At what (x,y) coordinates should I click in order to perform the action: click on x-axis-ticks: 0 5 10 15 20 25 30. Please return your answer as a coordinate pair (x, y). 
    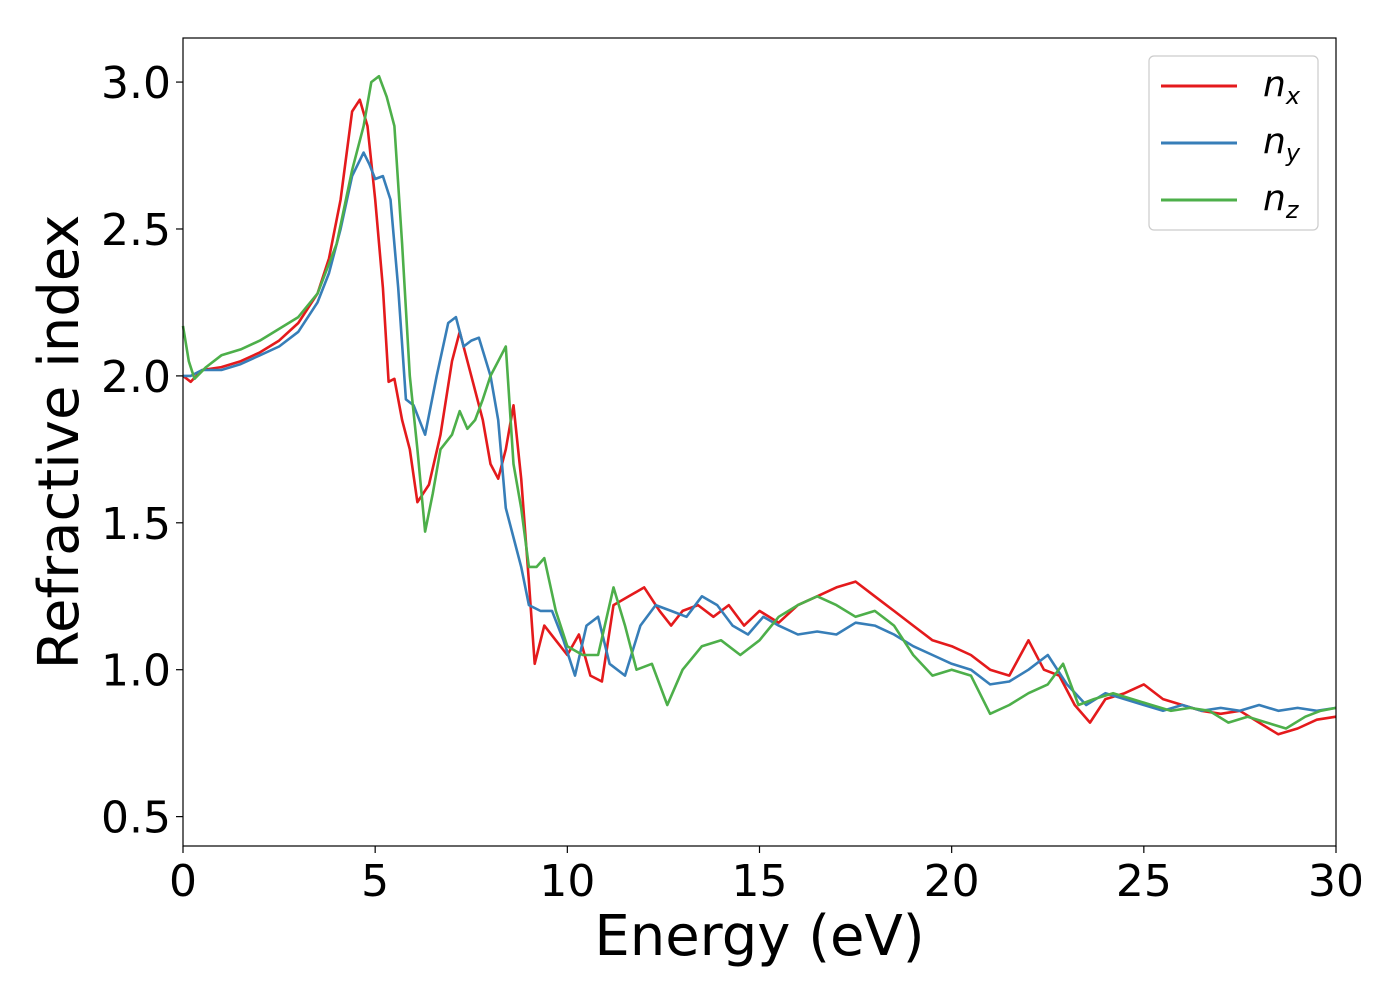
    Looking at the image, I should click on (766, 876).